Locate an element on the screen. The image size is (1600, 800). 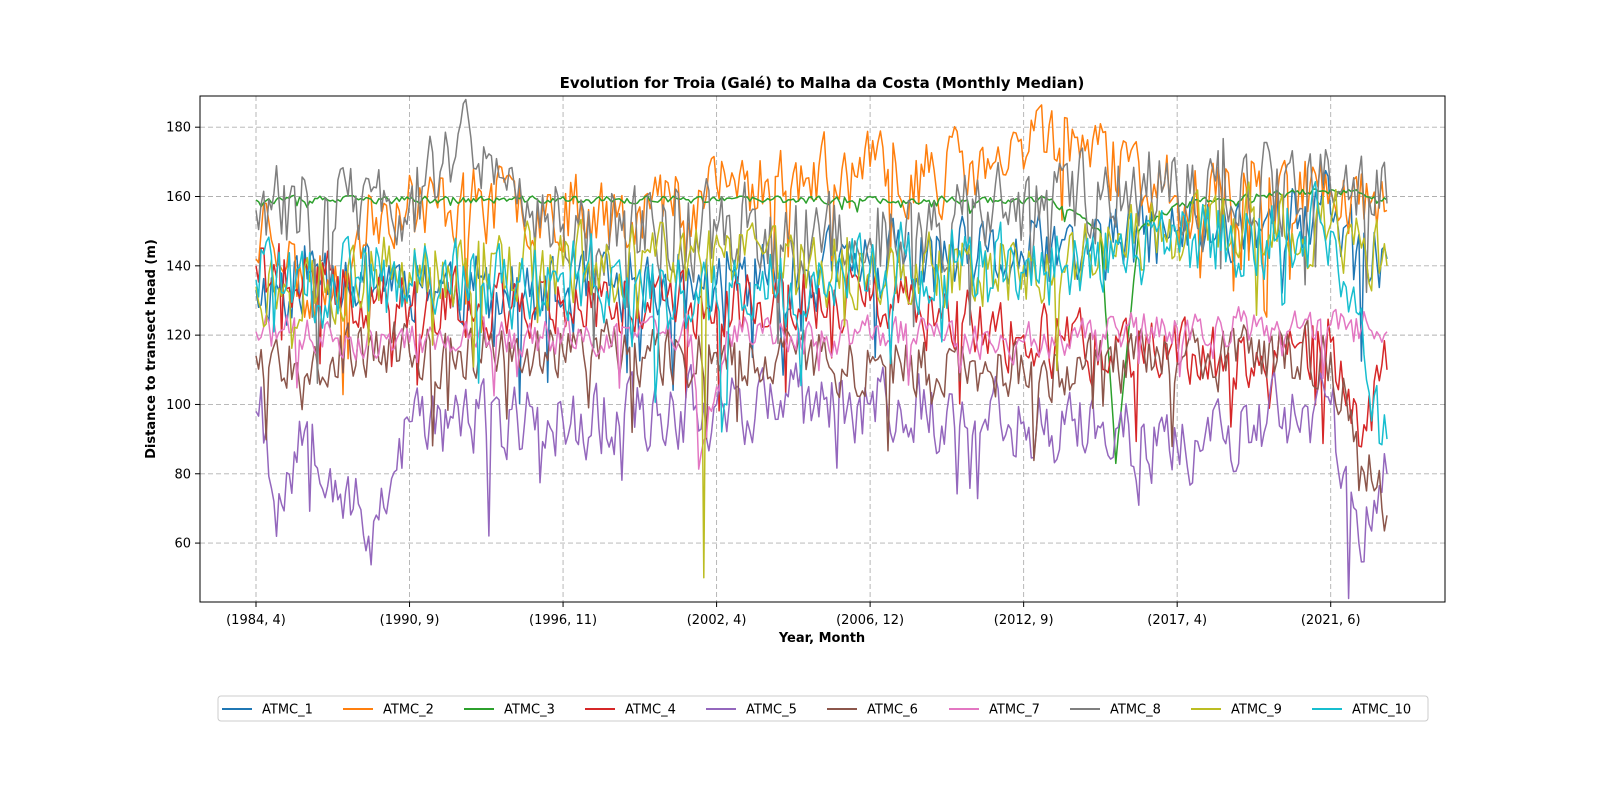
legend-label: ATMC_3 is located at coordinates (529, 710).